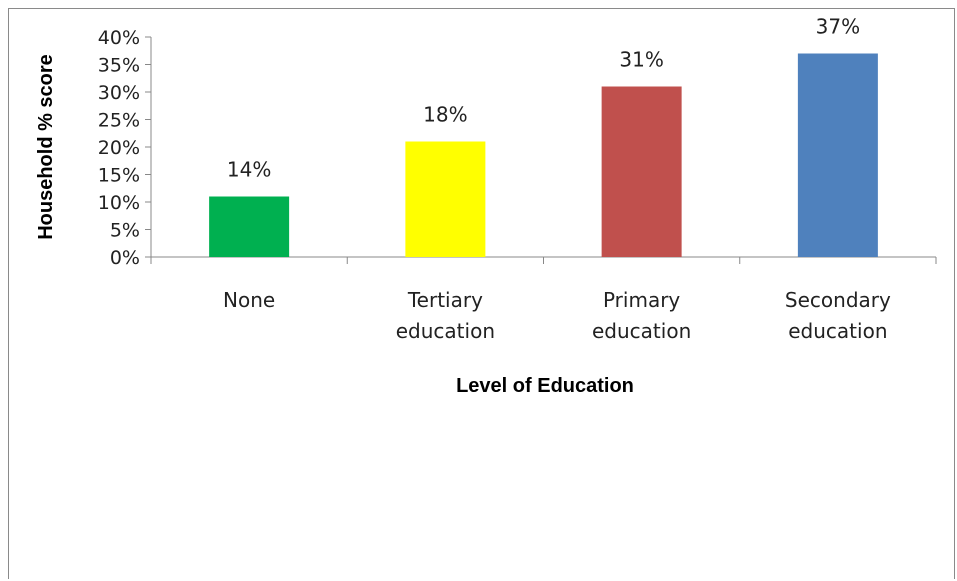 Image resolution: width=957 pixels, height=581 pixels. Describe the element at coordinates (119, 93) in the screenshot. I see `y-tick-label: 30%` at that location.